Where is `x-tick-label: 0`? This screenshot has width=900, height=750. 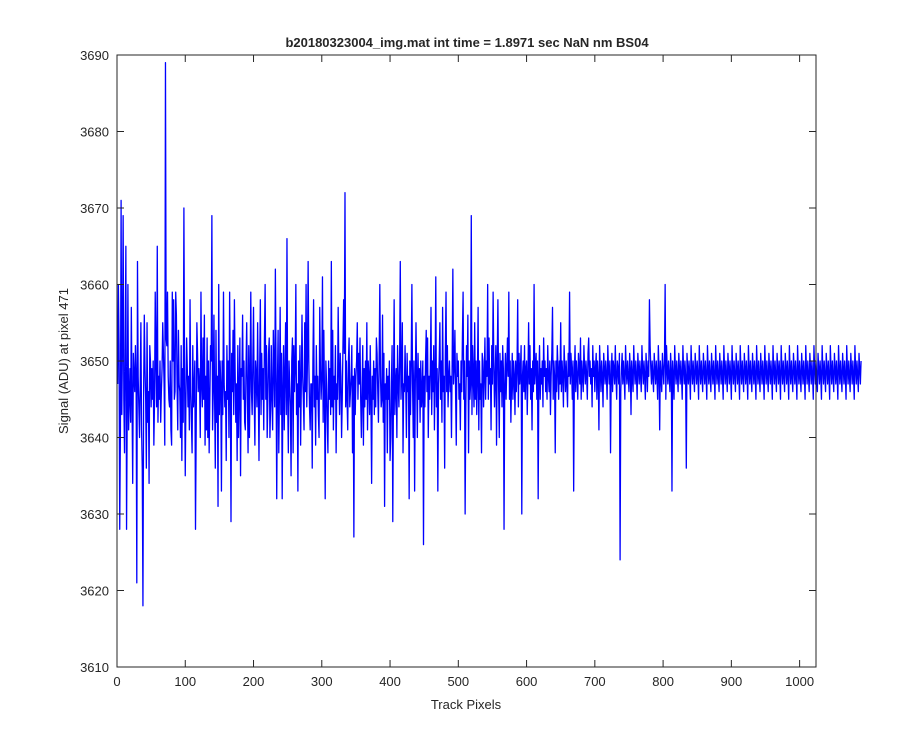
x-tick-label: 0 is located at coordinates (116, 681).